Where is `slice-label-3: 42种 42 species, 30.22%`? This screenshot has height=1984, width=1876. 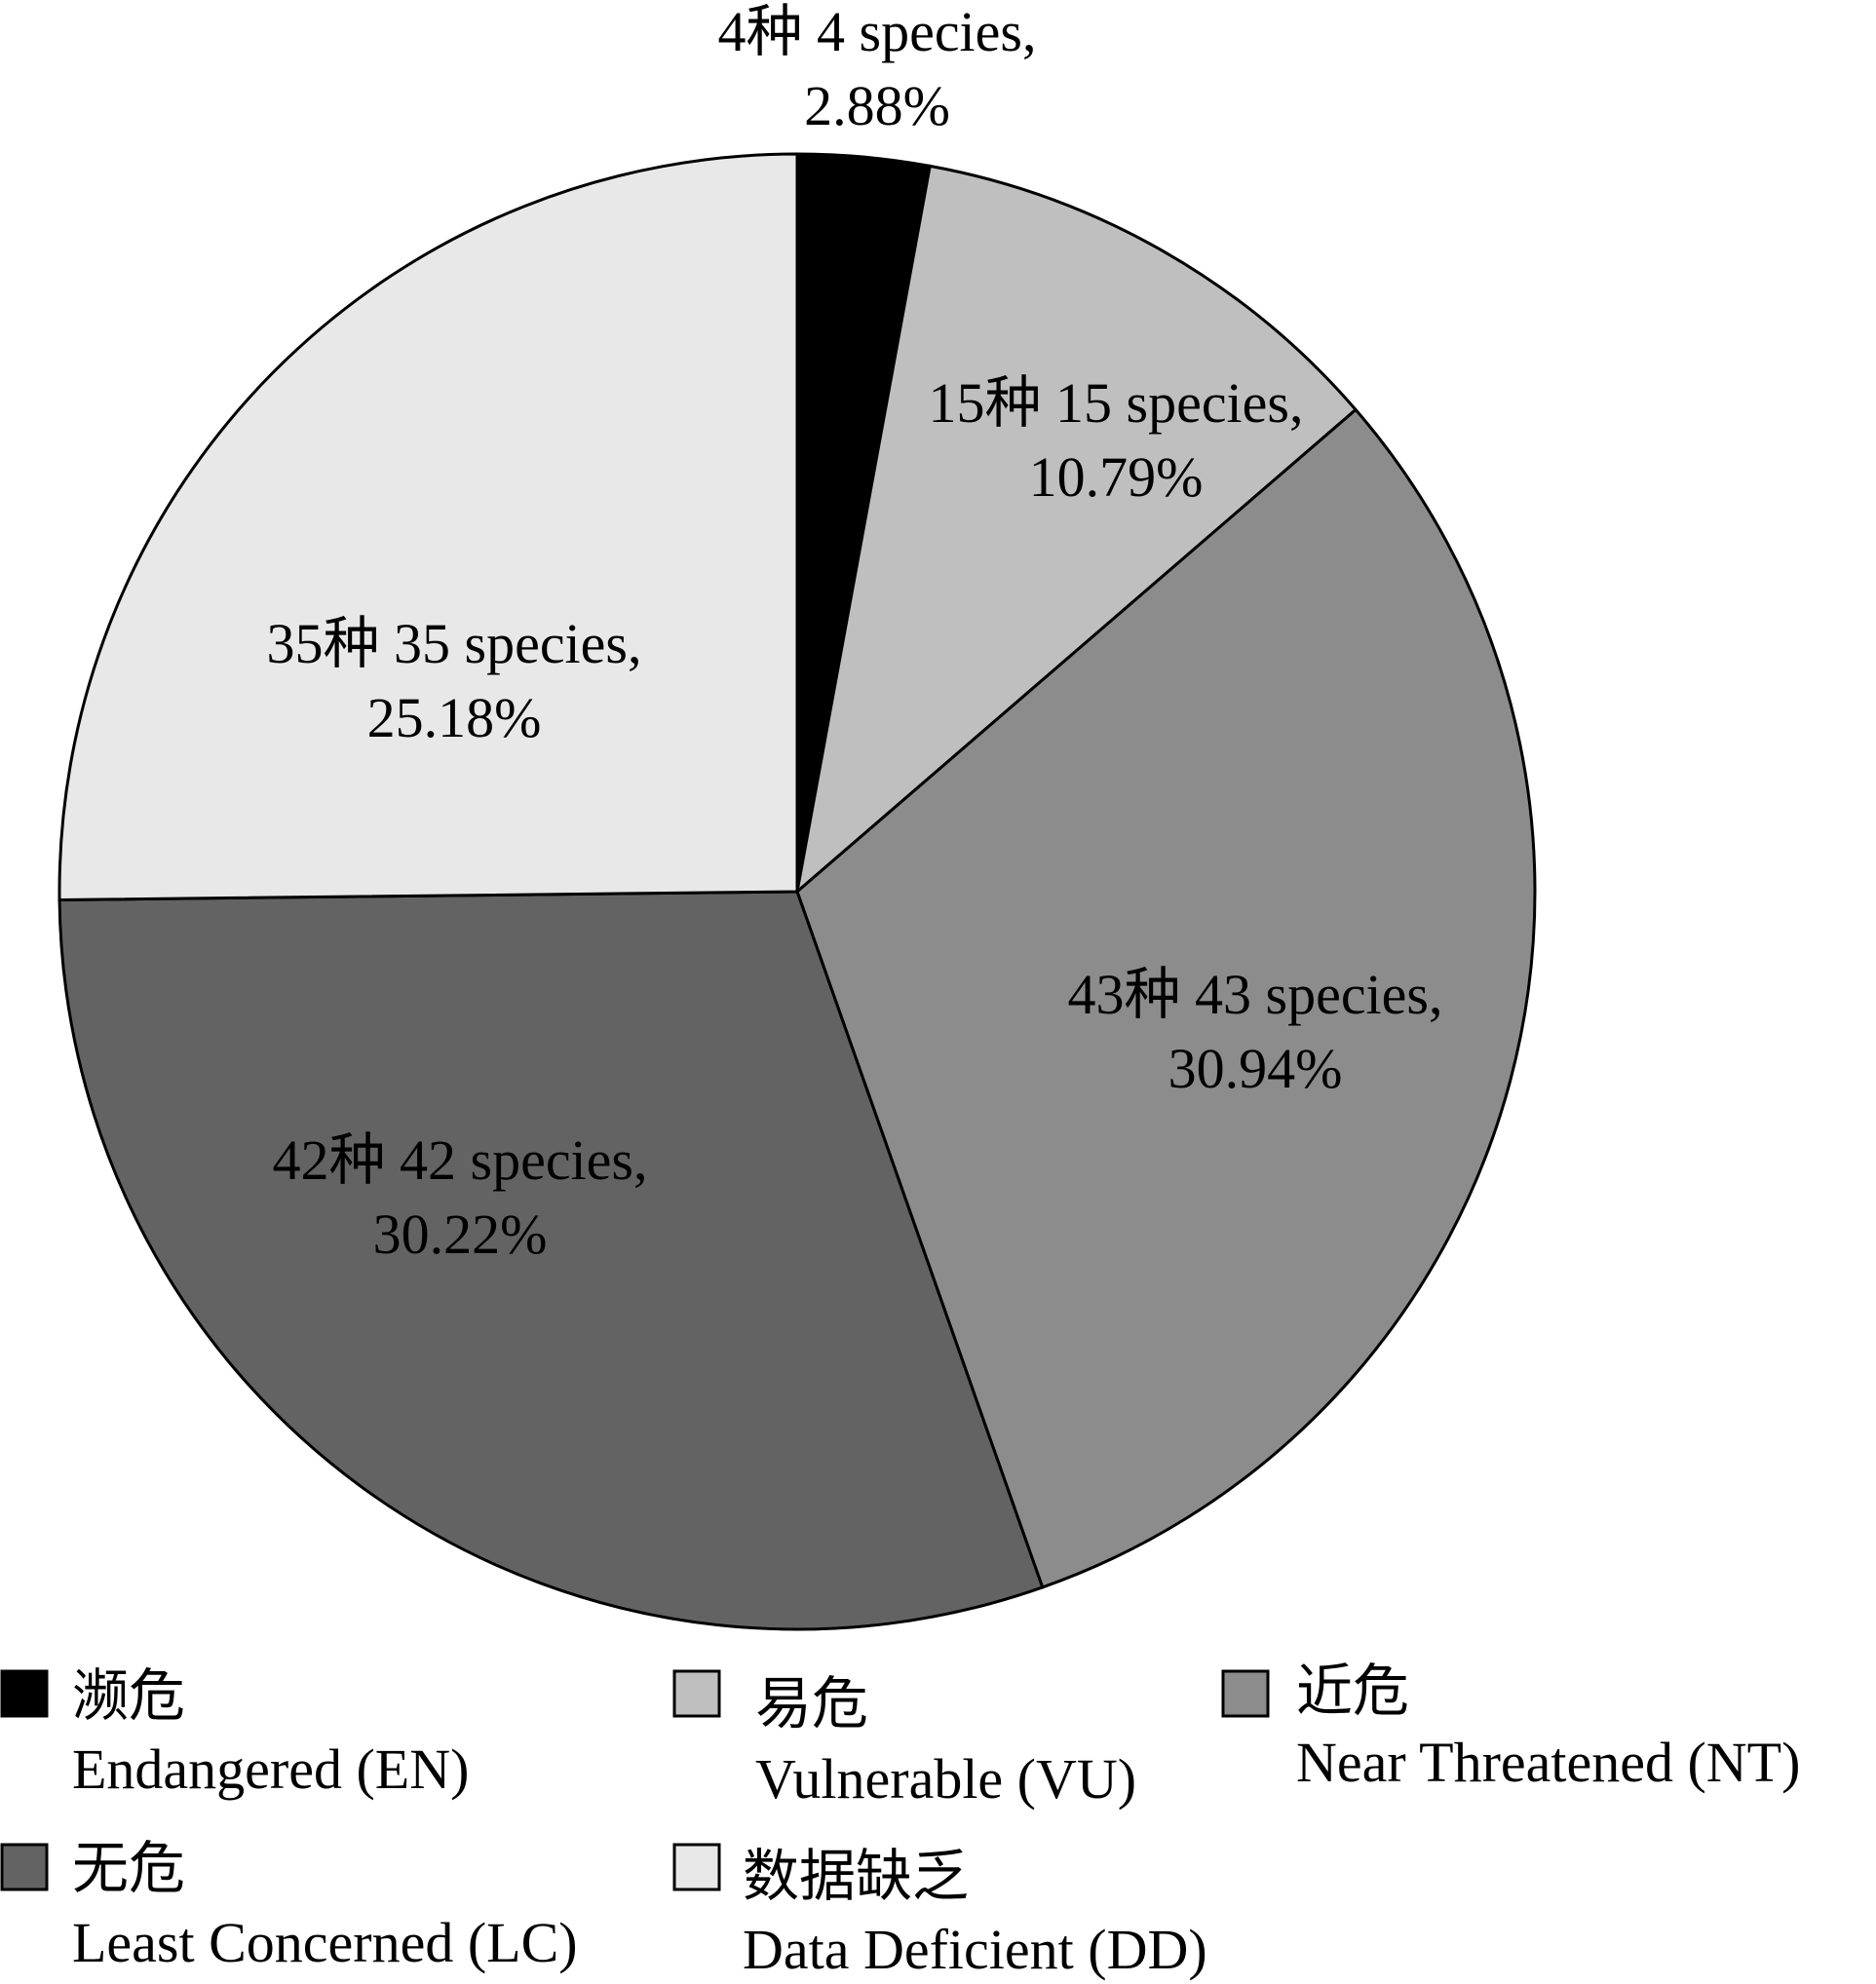 slice-label-3: 42种 42 species, 30.22% is located at coordinates (460, 1197).